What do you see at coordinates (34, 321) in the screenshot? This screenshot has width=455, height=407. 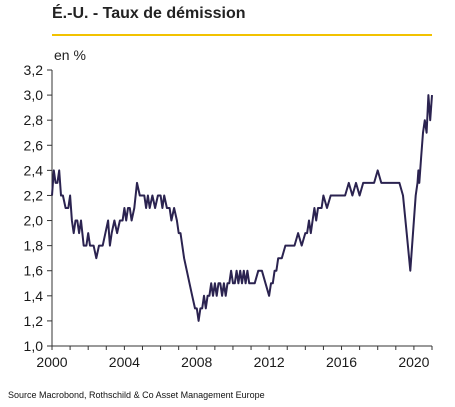 I see `y-tick-label: 1,2` at bounding box center [34, 321].